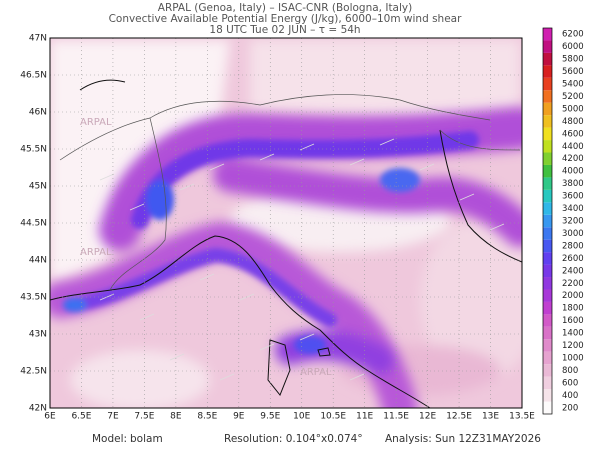 This screenshot has height=450, width=600. What do you see at coordinates (333, 417) in the screenshot?
I see `lon-label: 10.5E` at bounding box center [333, 417].